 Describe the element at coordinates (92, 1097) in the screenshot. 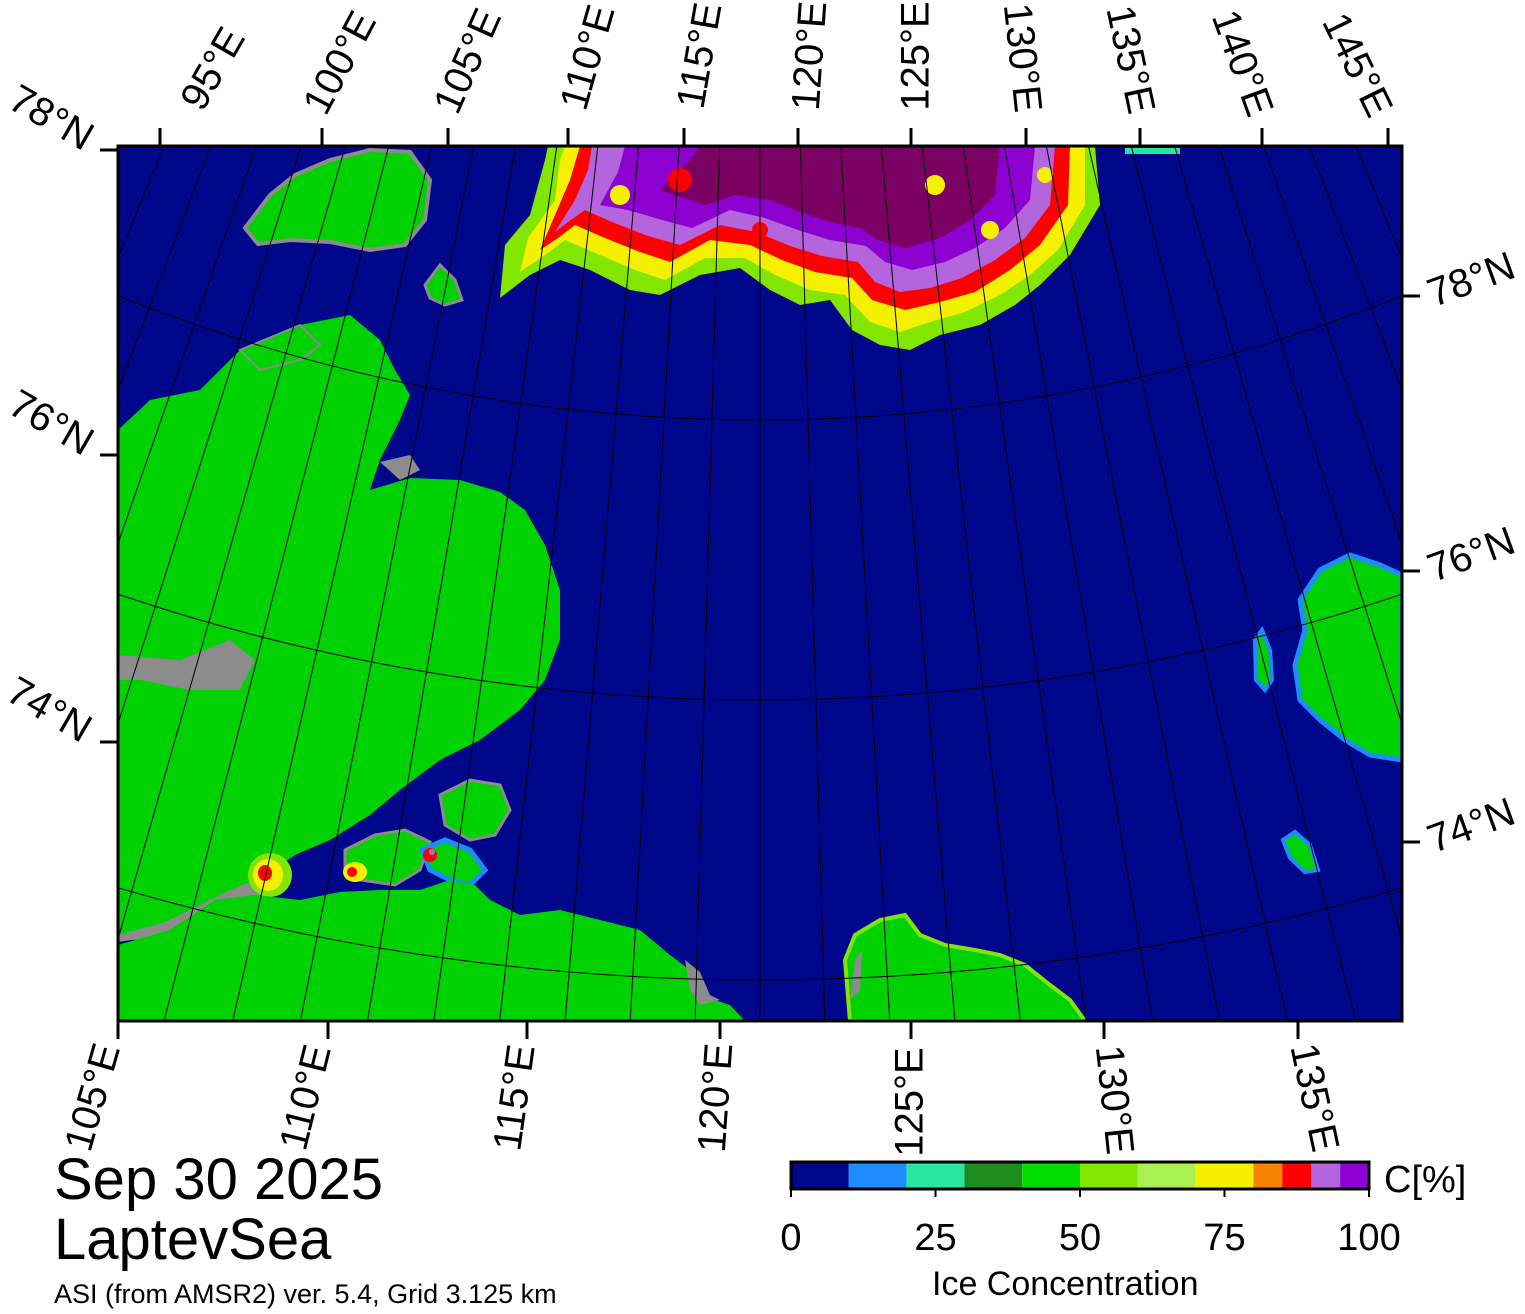

I see `bottom-lon-label: 105°E` at that location.